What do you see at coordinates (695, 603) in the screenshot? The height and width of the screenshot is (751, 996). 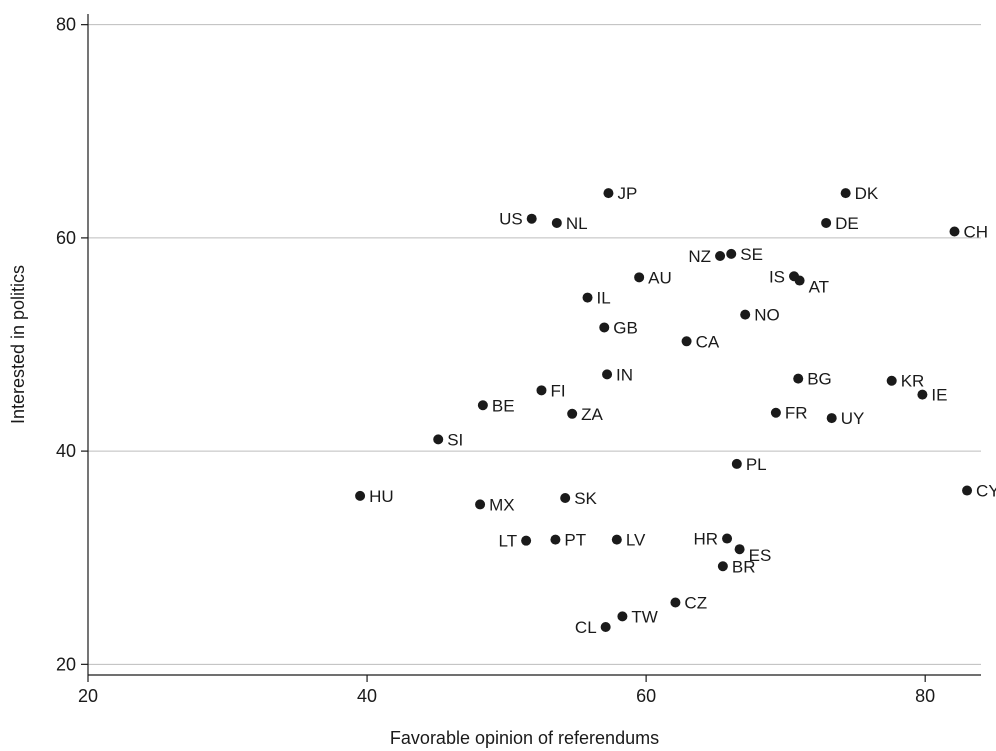 I see `point-label: CZ` at bounding box center [695, 603].